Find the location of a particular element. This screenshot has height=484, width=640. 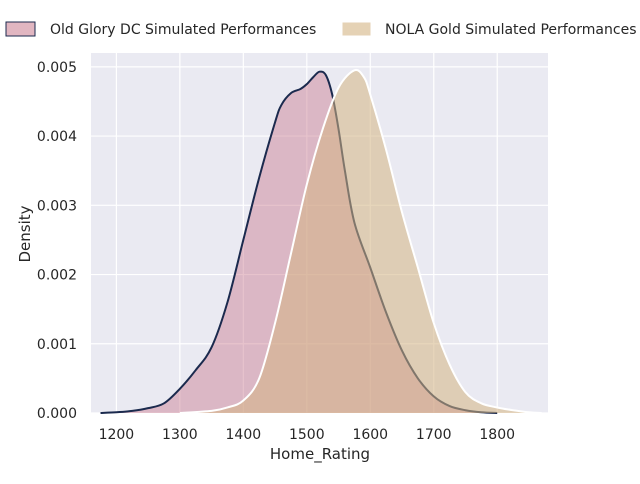

y-tick-label: 0.002 is located at coordinates (57, 276).